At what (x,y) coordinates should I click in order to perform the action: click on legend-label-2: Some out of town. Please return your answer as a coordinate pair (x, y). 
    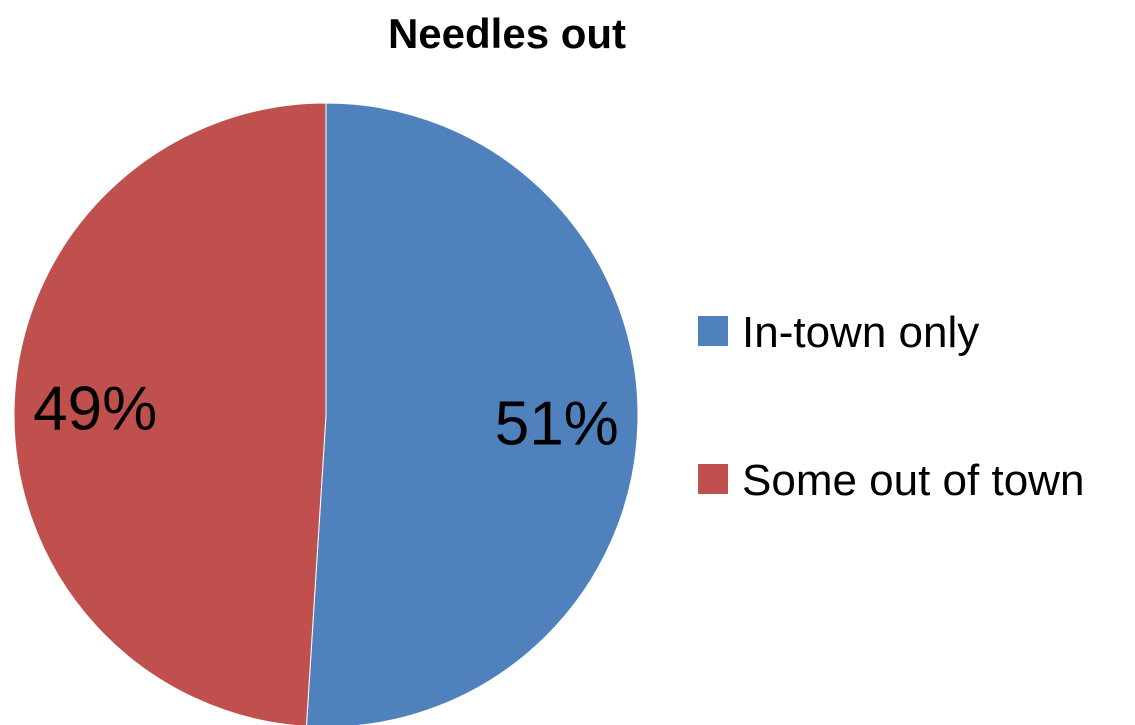
    Looking at the image, I should click on (913, 480).